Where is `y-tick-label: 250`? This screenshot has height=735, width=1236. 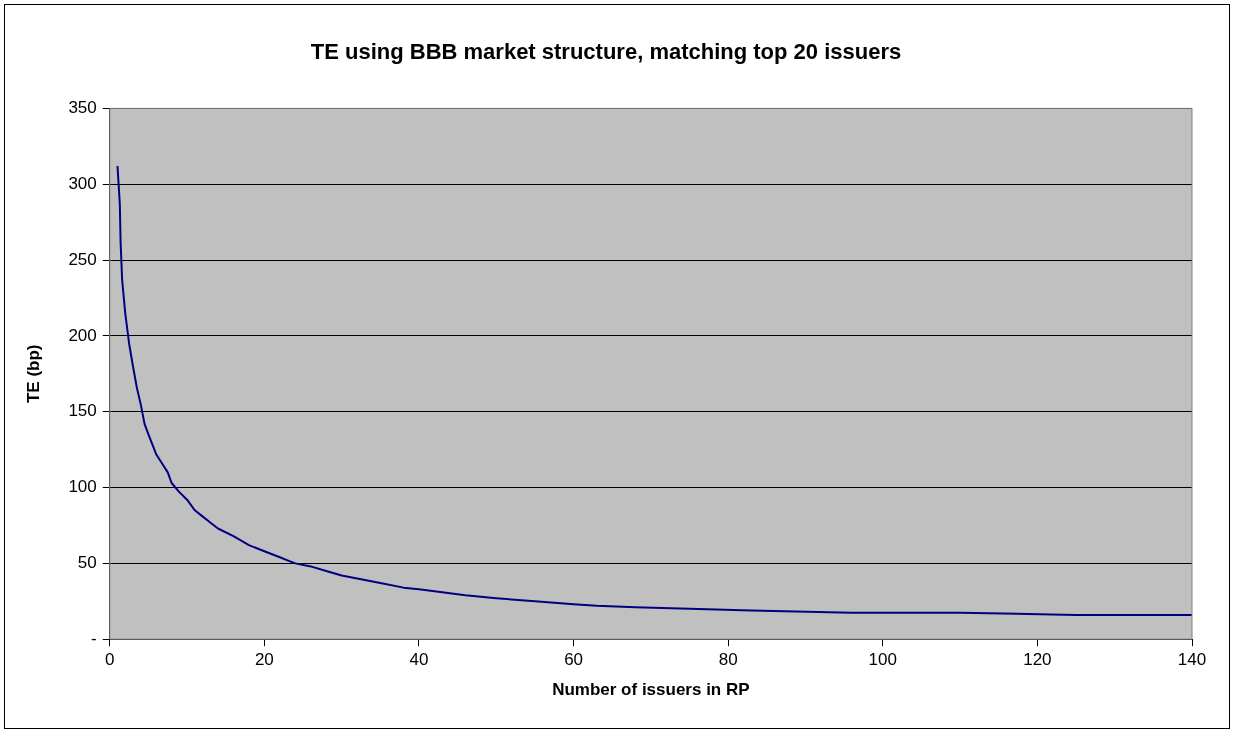 y-tick-label: 250 is located at coordinates (82, 259).